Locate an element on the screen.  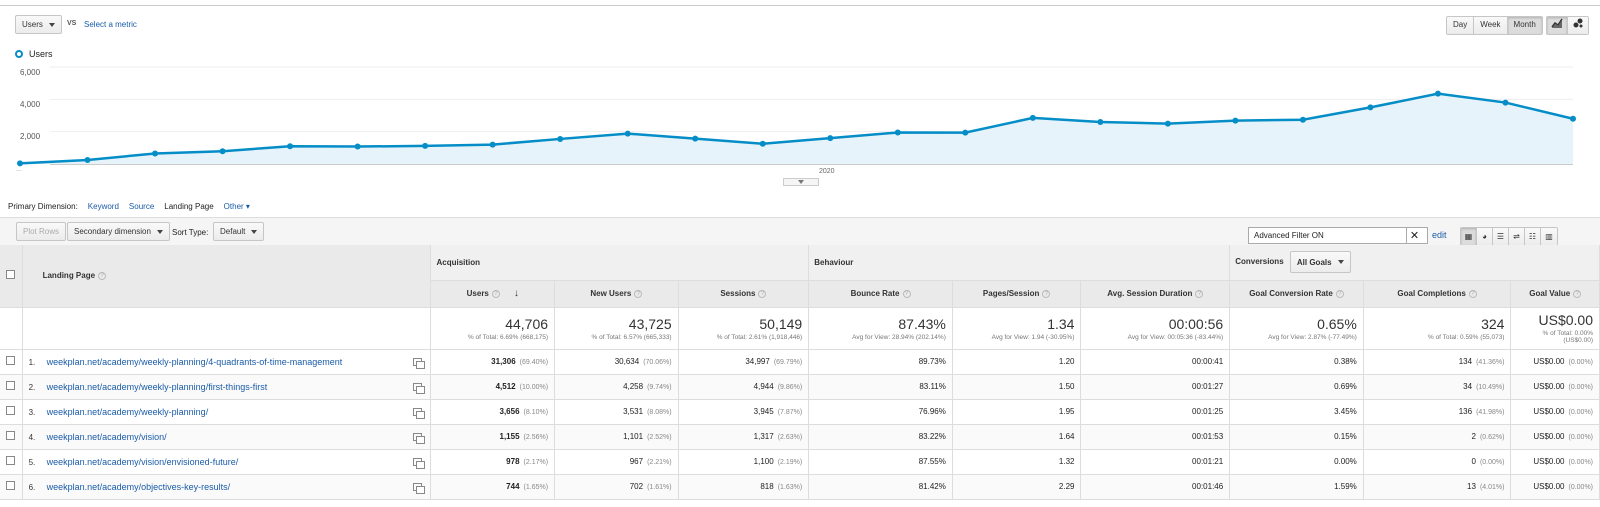
col-users: Users? ↓ is located at coordinates (493, 294).